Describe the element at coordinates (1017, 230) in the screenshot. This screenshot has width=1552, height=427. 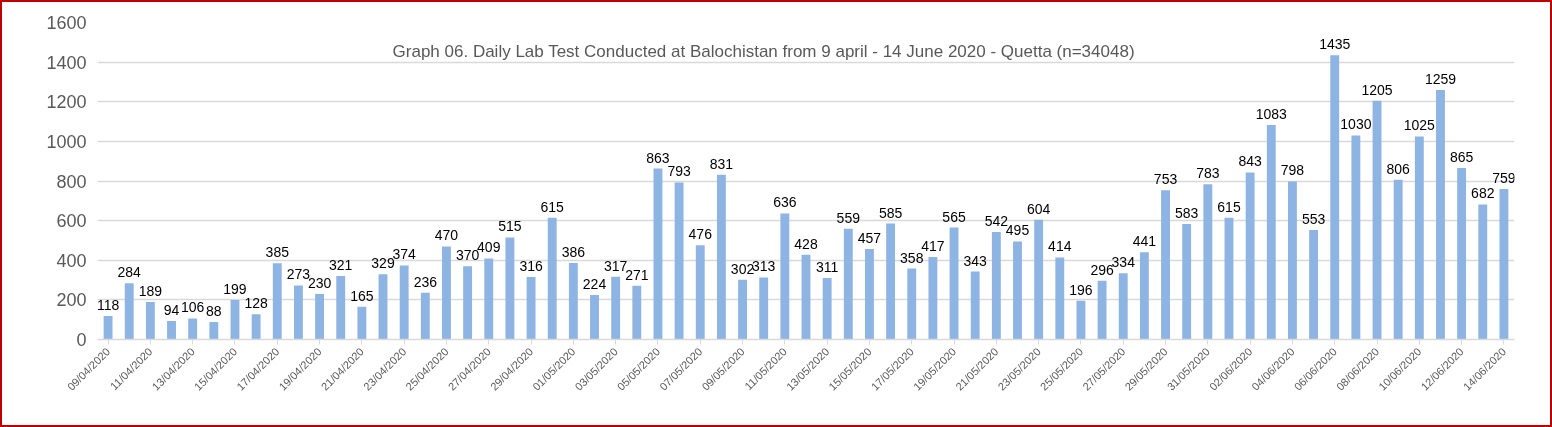
I see `data-label: 495` at that location.